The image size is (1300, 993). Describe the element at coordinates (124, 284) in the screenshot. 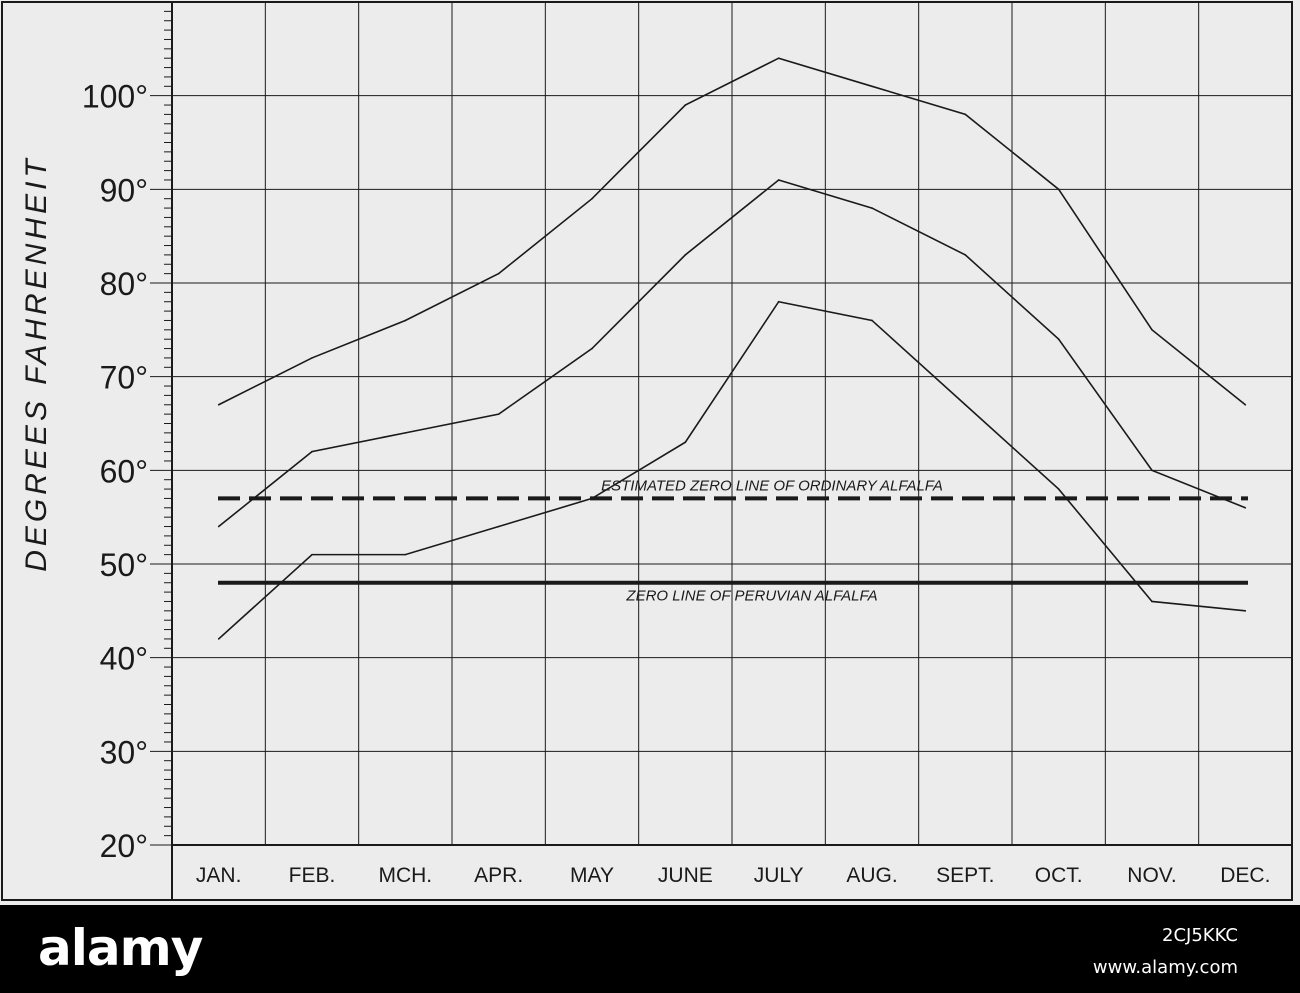

I see `y-tick-label: 80°` at that location.